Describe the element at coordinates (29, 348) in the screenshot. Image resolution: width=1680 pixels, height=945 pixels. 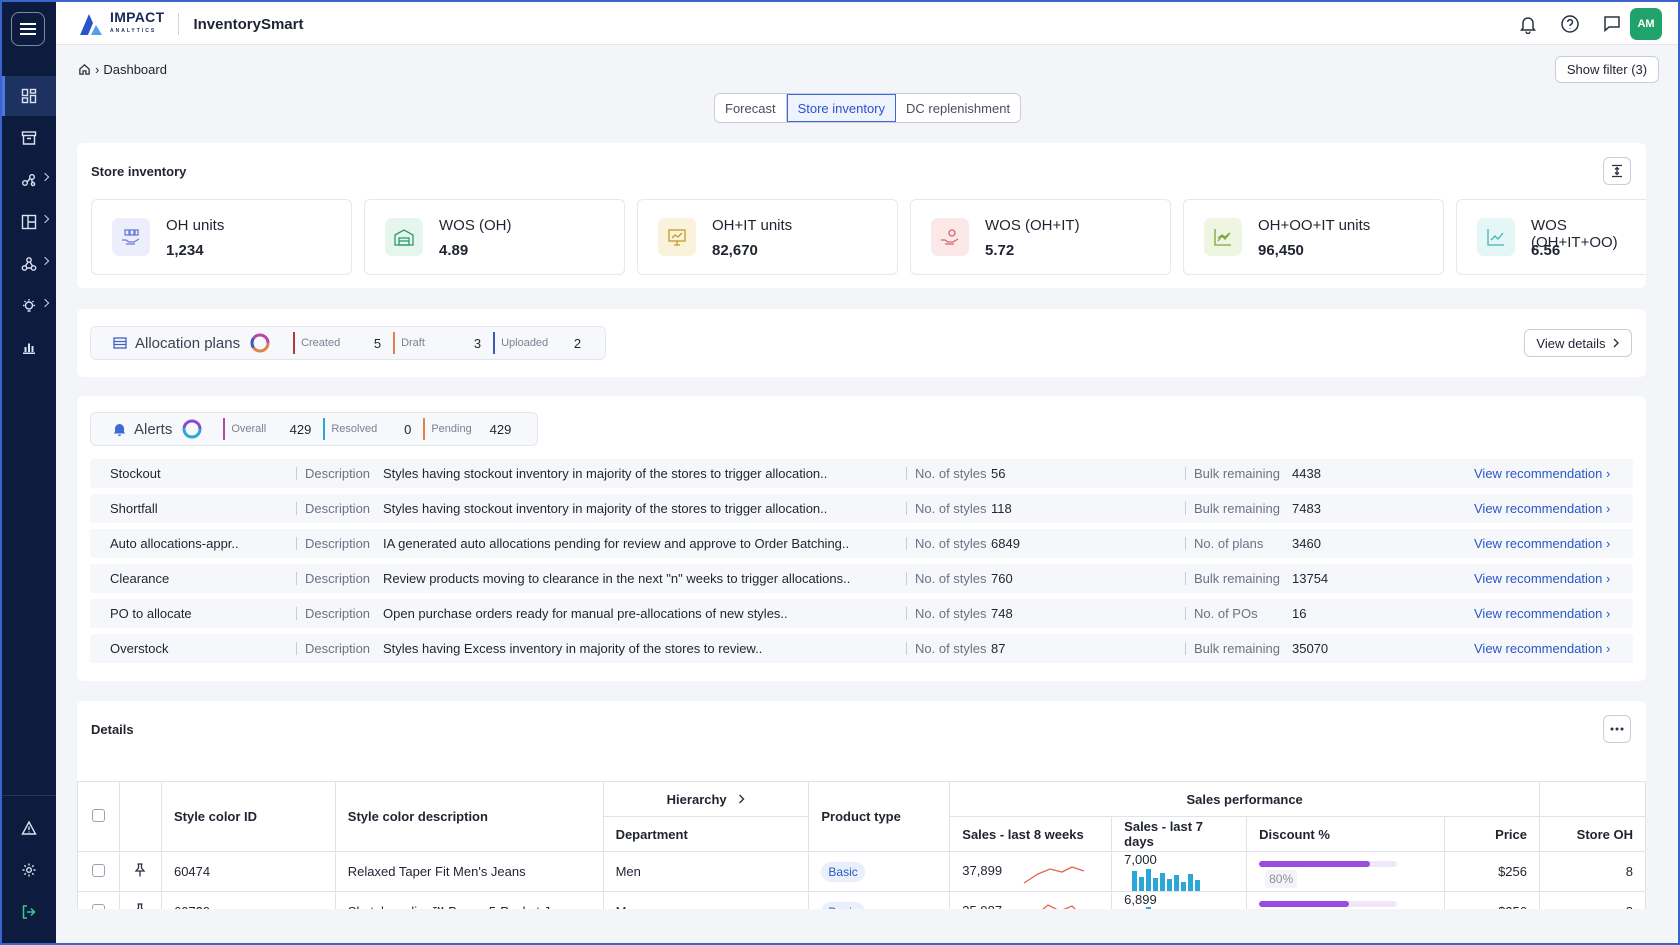
I see `nav-reports` at that location.